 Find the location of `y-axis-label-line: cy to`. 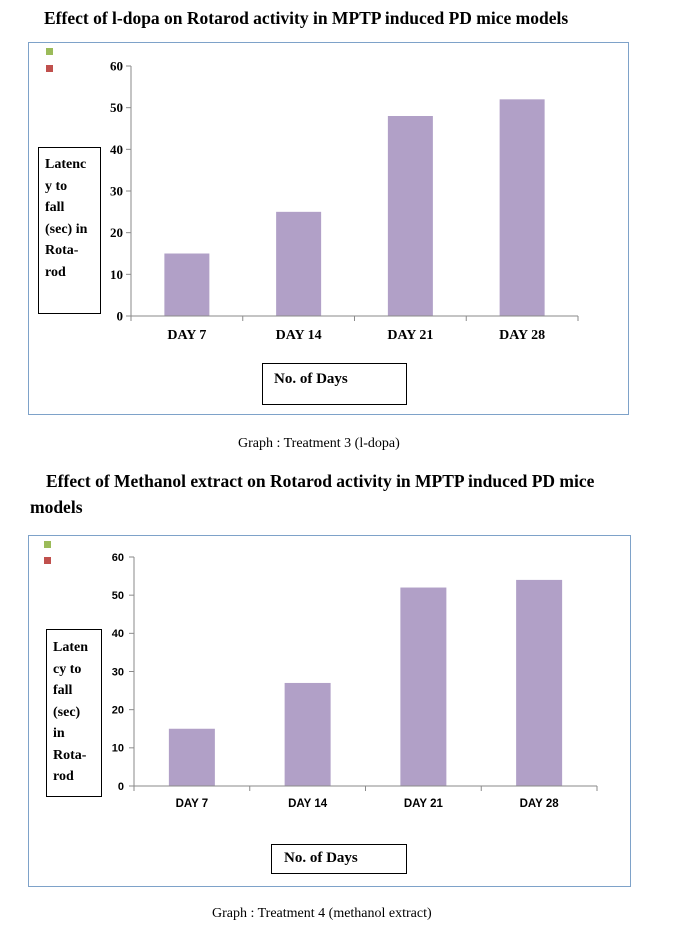

y-axis-label-line: cy to is located at coordinates (67, 669).